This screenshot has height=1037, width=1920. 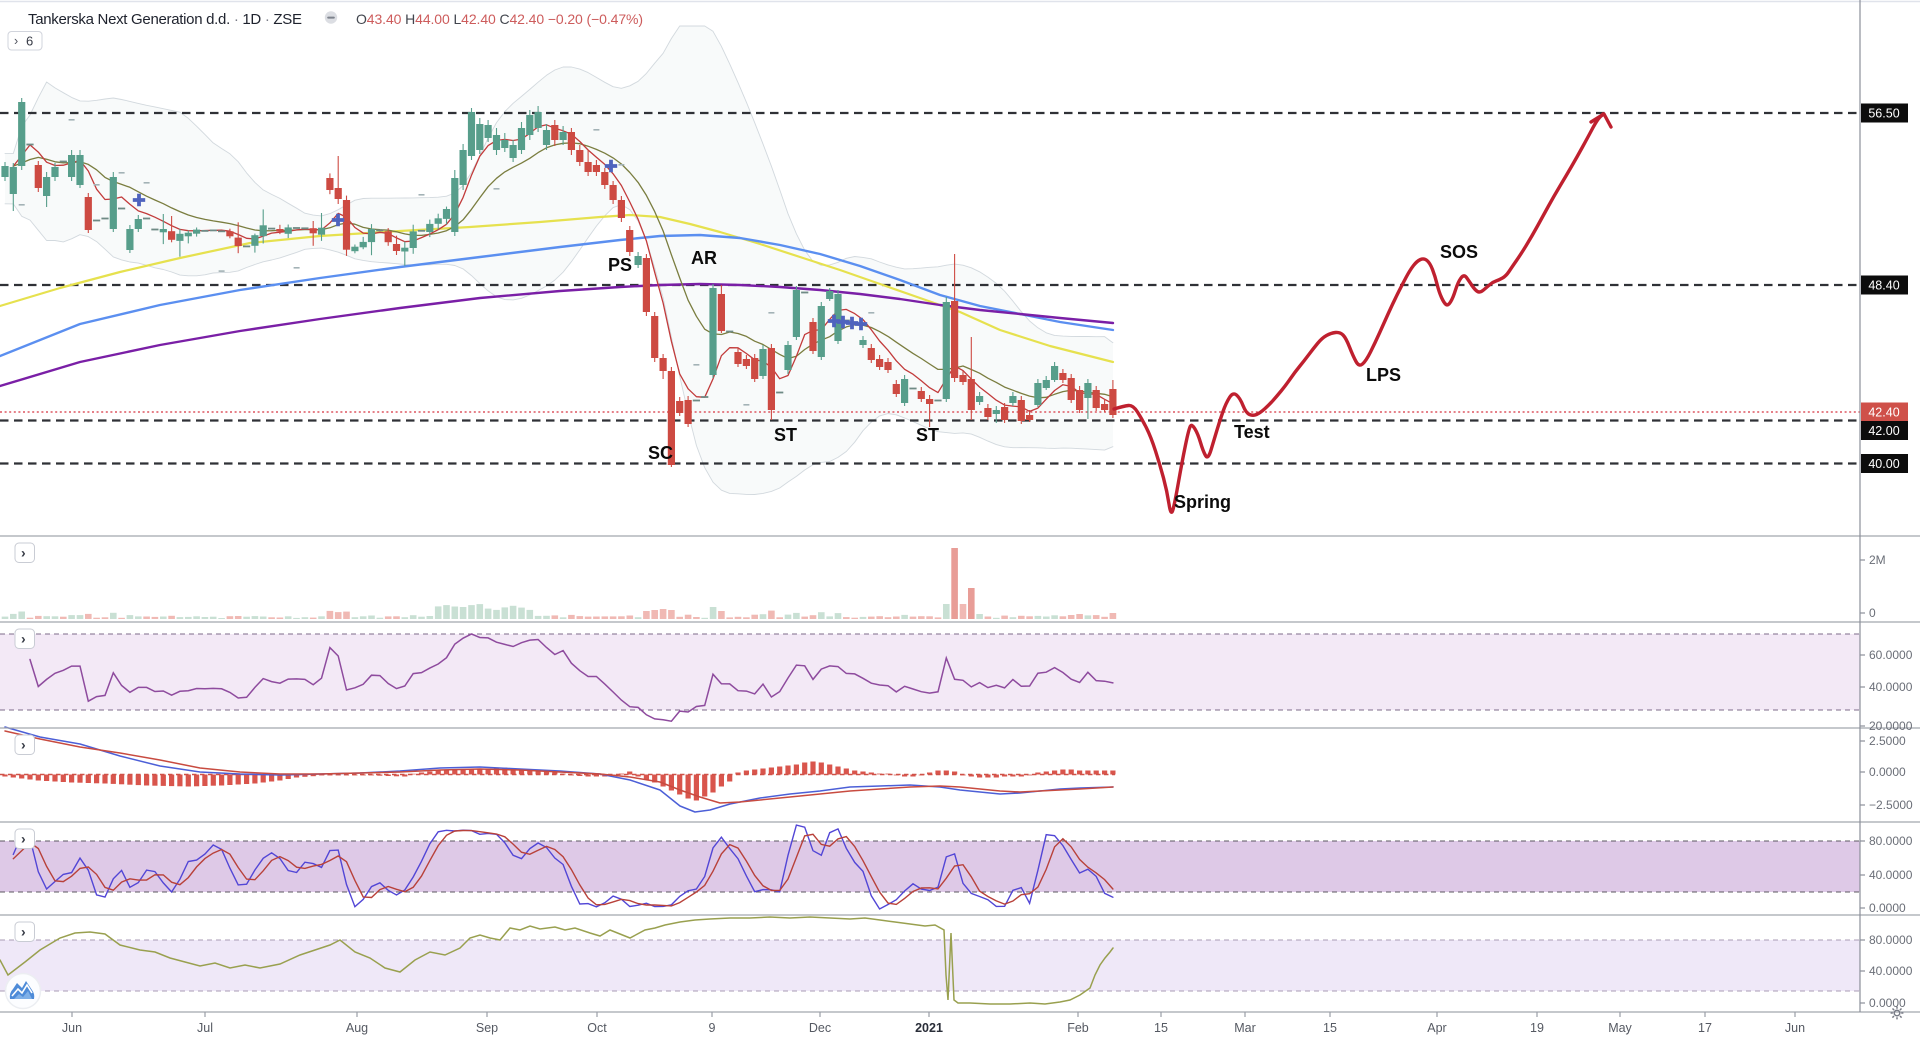 What do you see at coordinates (1891, 805) in the screenshot?
I see `svg-text: −2.5000` at bounding box center [1891, 805].